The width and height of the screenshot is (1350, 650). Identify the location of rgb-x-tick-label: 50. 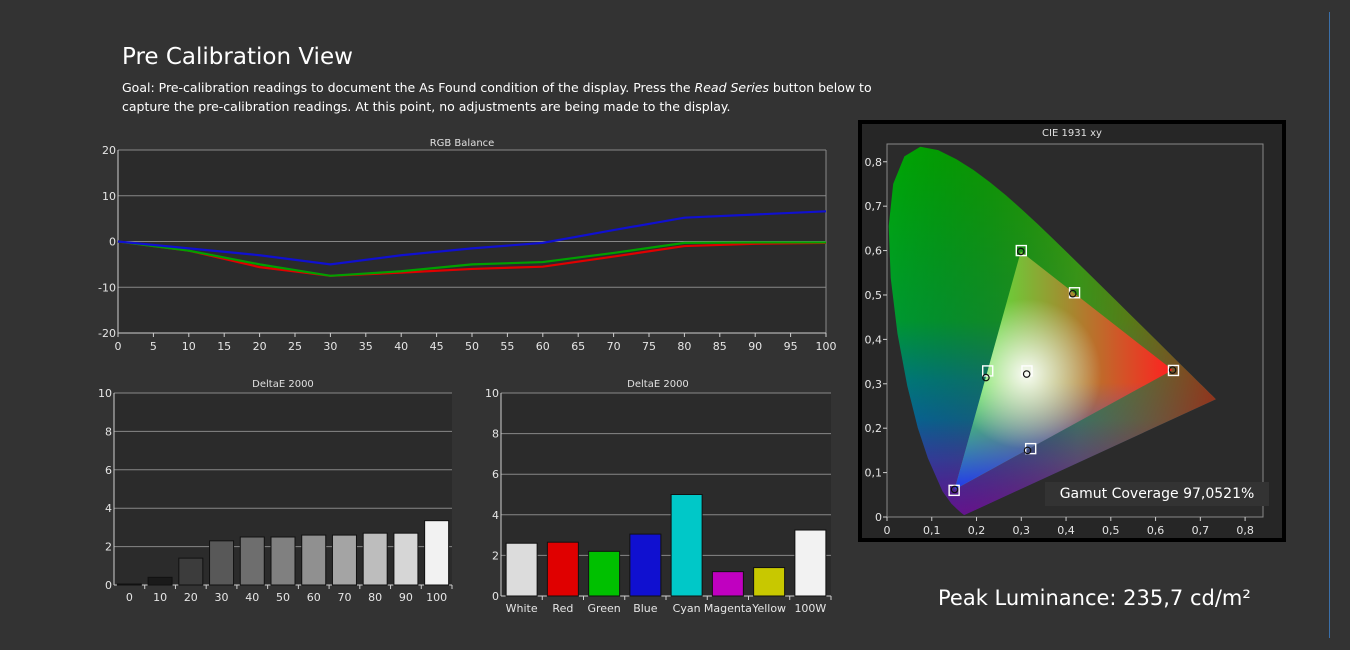
(472, 346).